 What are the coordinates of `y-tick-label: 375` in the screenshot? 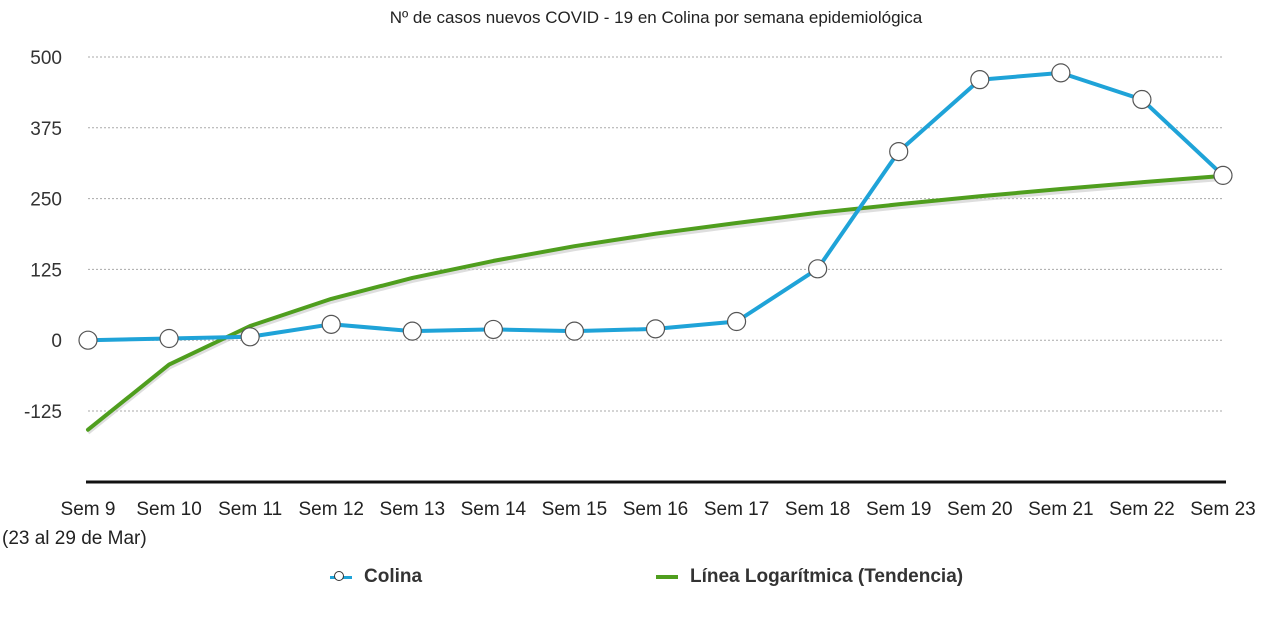 It's located at (46, 129).